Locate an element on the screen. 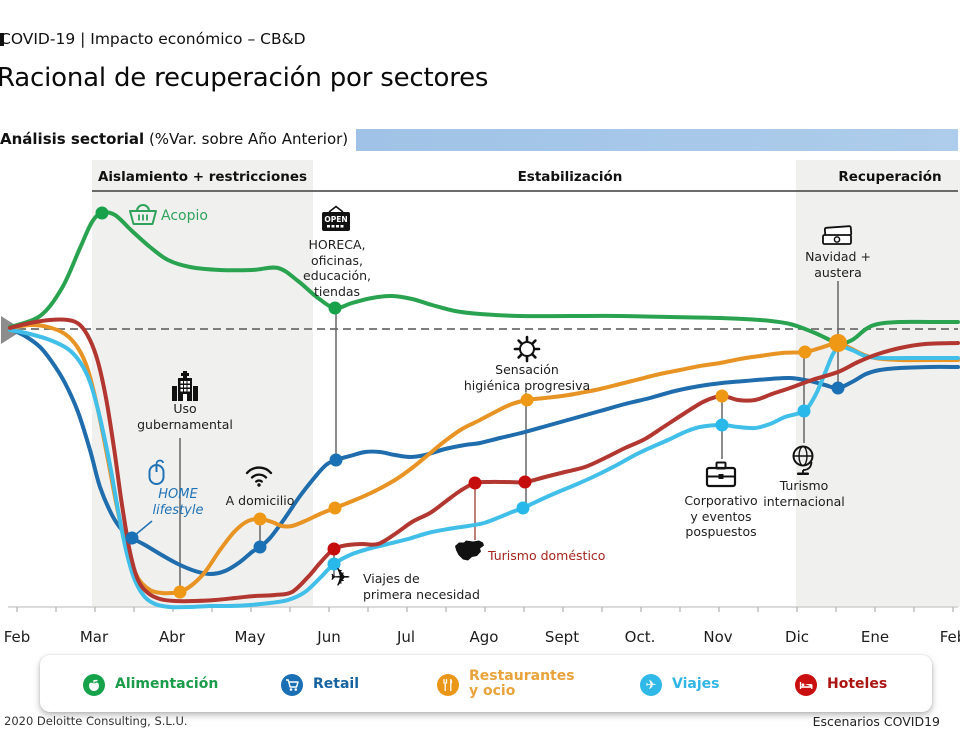 Image resolution: width=960 pixels, height=750 pixels. cash-icon is located at coordinates (837, 238).